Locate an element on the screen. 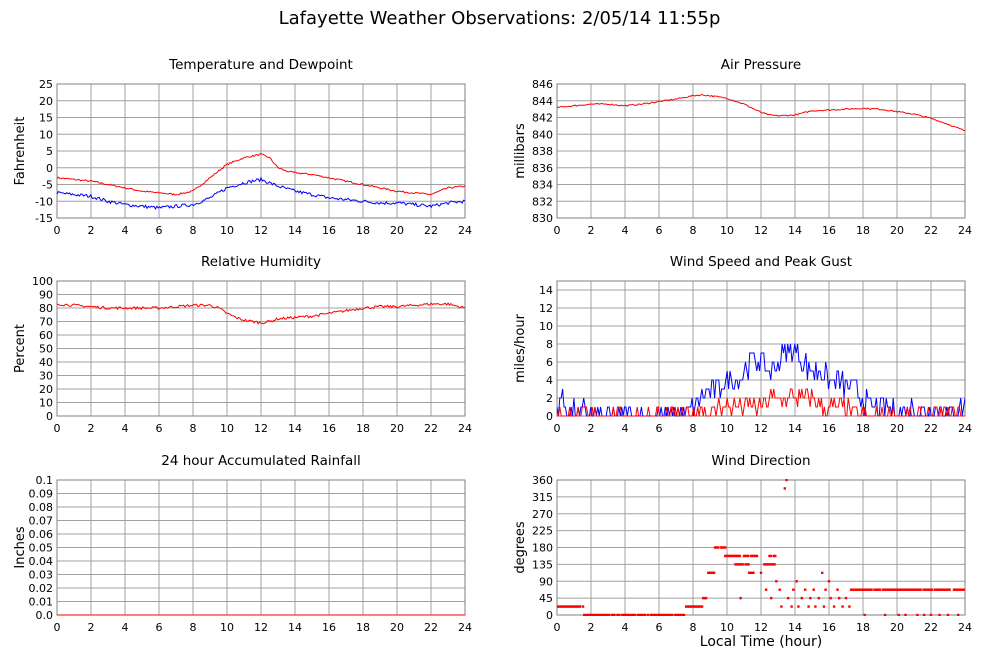 The width and height of the screenshot is (999, 659). y-tick-label: 25 is located at coordinates (46, 84).